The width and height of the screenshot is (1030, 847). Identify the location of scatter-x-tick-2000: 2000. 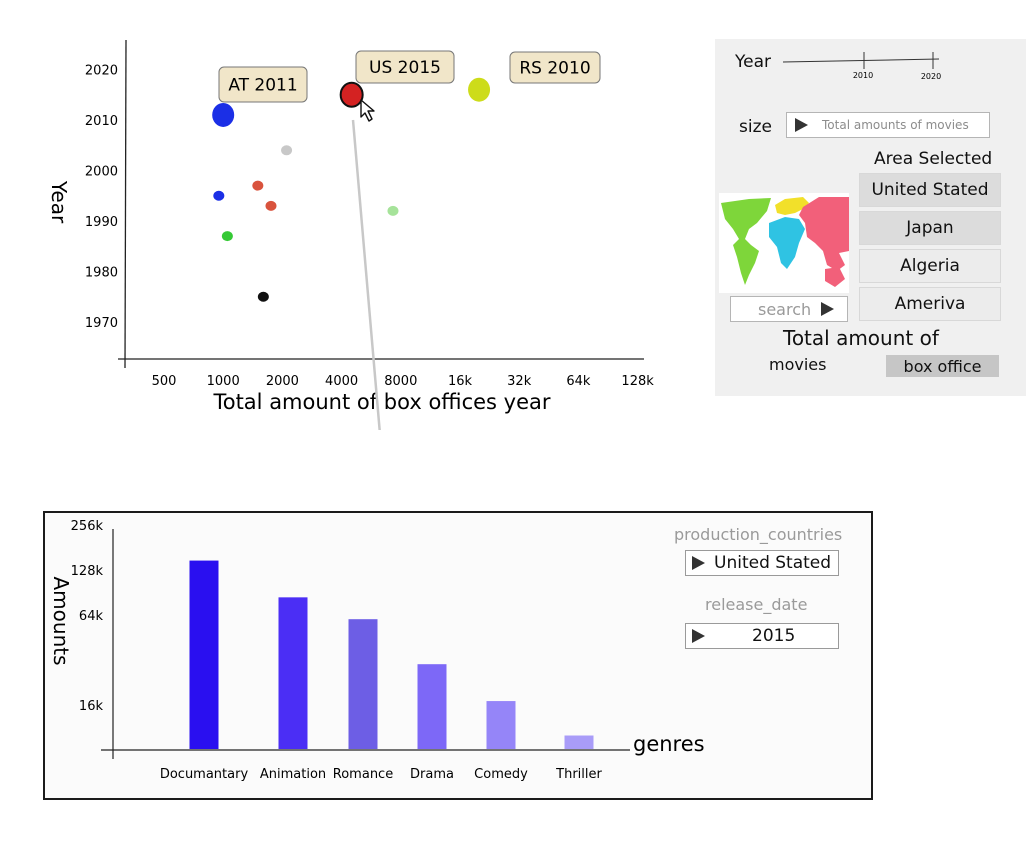
(282, 381).